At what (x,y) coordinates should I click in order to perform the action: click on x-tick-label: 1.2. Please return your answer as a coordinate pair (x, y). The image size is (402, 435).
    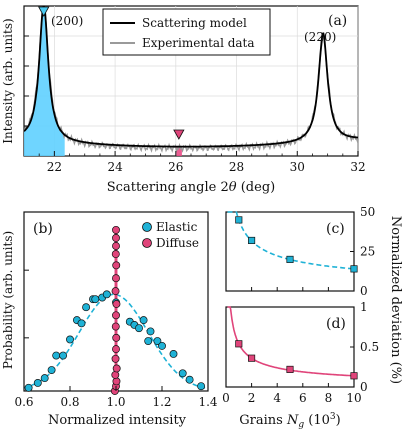
    Looking at the image, I should click on (161, 402).